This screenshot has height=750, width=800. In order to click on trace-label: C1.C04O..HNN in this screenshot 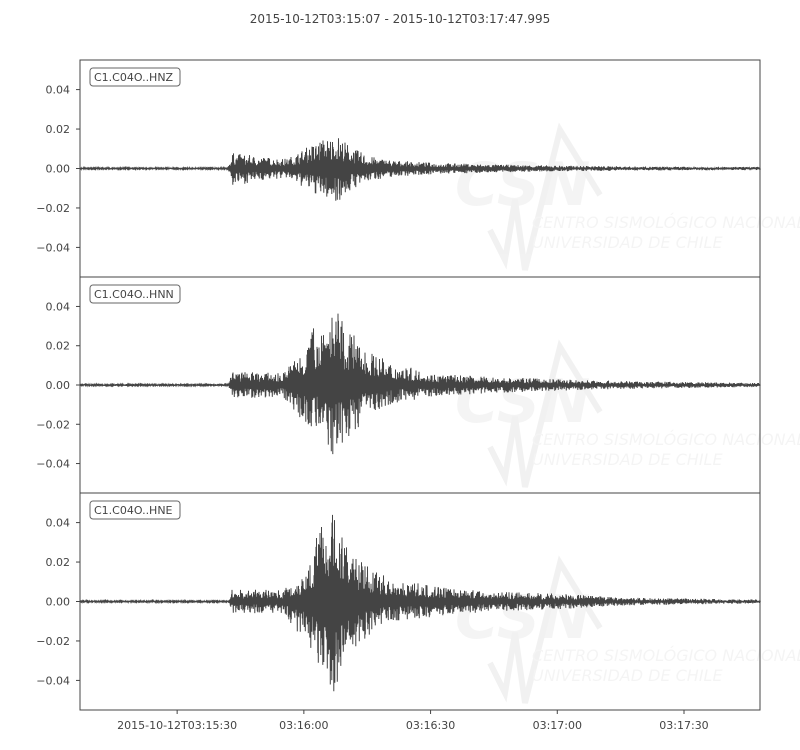, I will do `click(135, 294)`.